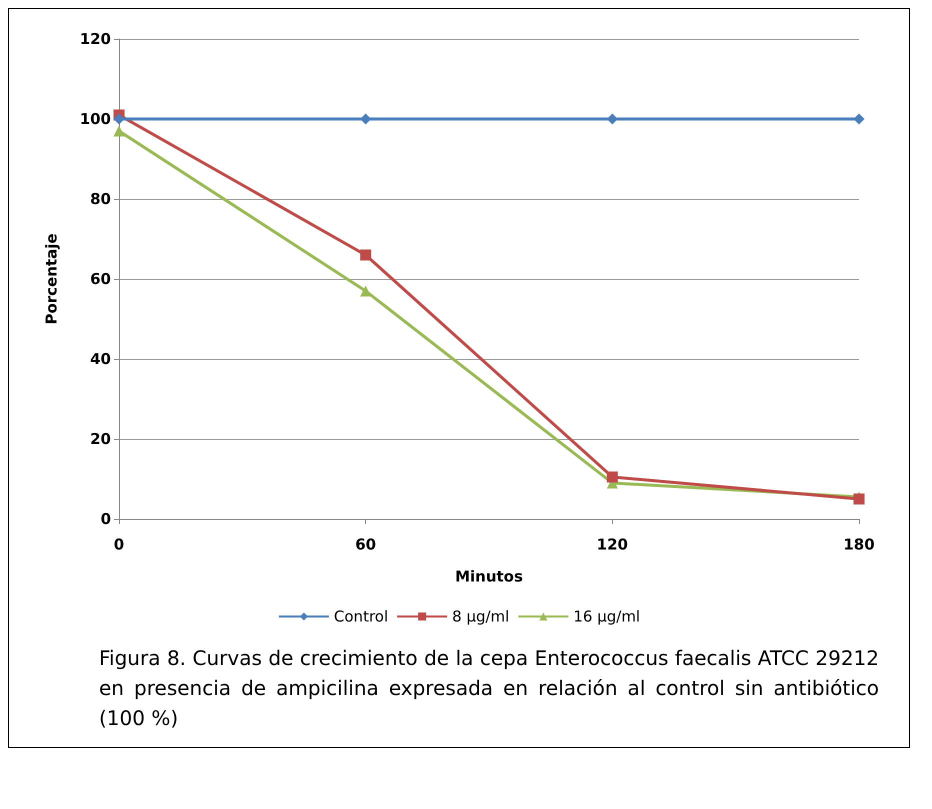 The image size is (932, 809). Describe the element at coordinates (489, 688) in the screenshot. I see `text: Figura 8. Curvas de crecimiento de la cepa Enterococcus faecalis ATCC 29212 en presencia de ampicilina expresada en relación al control sin antibiótico (100 %)` at that location.